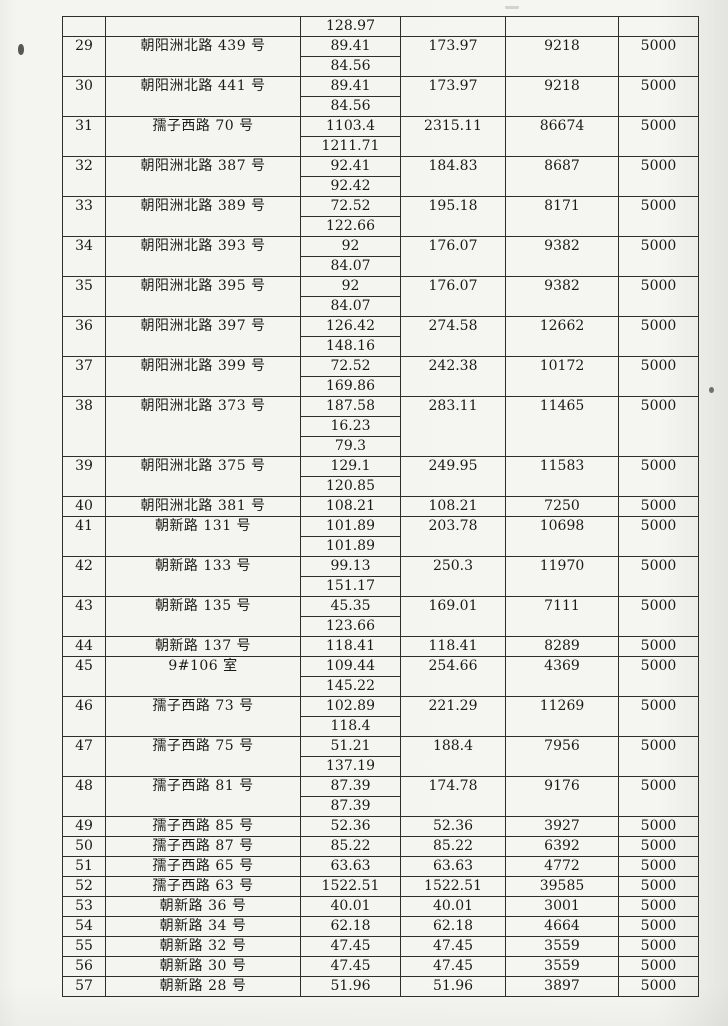  Describe the element at coordinates (350, 146) in the screenshot. I see `sub-area-cell: 1211.71` at that location.